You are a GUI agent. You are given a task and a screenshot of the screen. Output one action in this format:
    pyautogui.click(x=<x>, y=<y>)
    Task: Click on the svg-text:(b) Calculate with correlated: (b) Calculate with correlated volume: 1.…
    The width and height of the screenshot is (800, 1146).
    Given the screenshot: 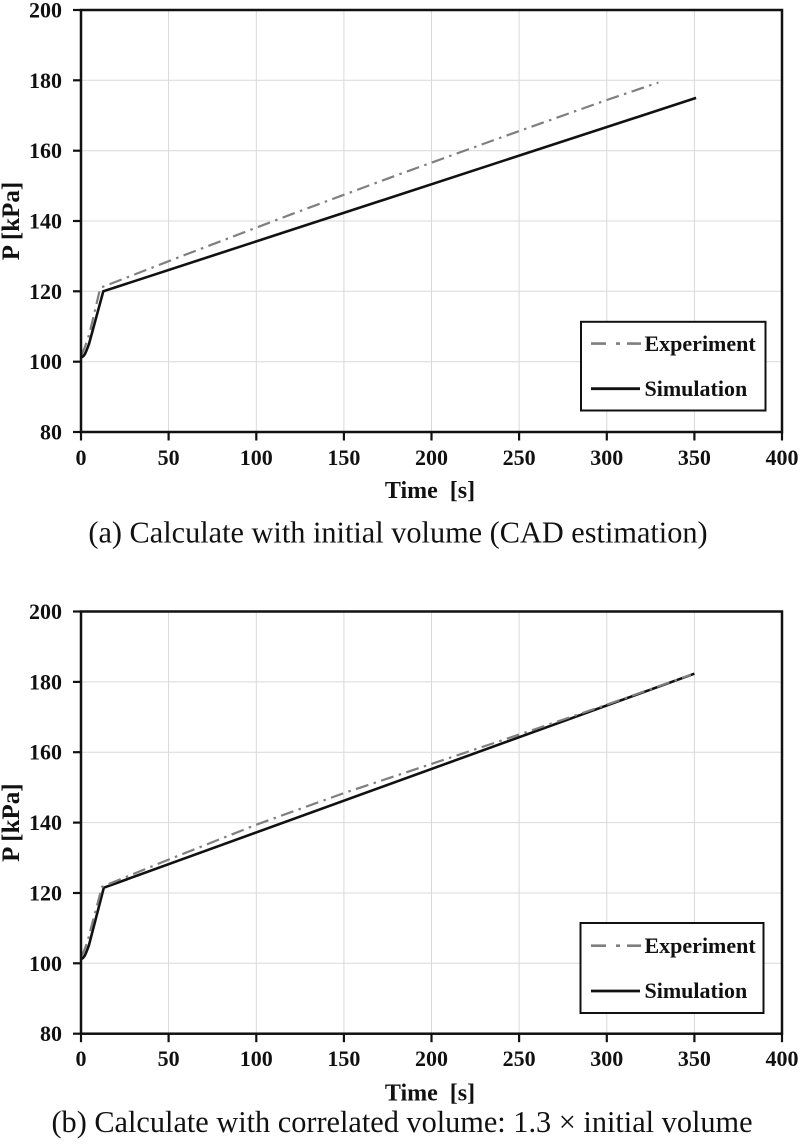 What is the action you would take?
    pyautogui.click(x=401, y=1122)
    